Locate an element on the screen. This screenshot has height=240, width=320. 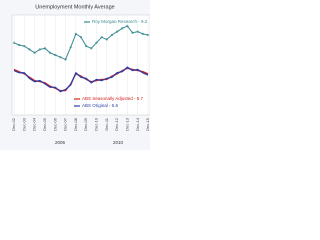
x-tick-label: Dec-15 is located at coordinates (147, 124).